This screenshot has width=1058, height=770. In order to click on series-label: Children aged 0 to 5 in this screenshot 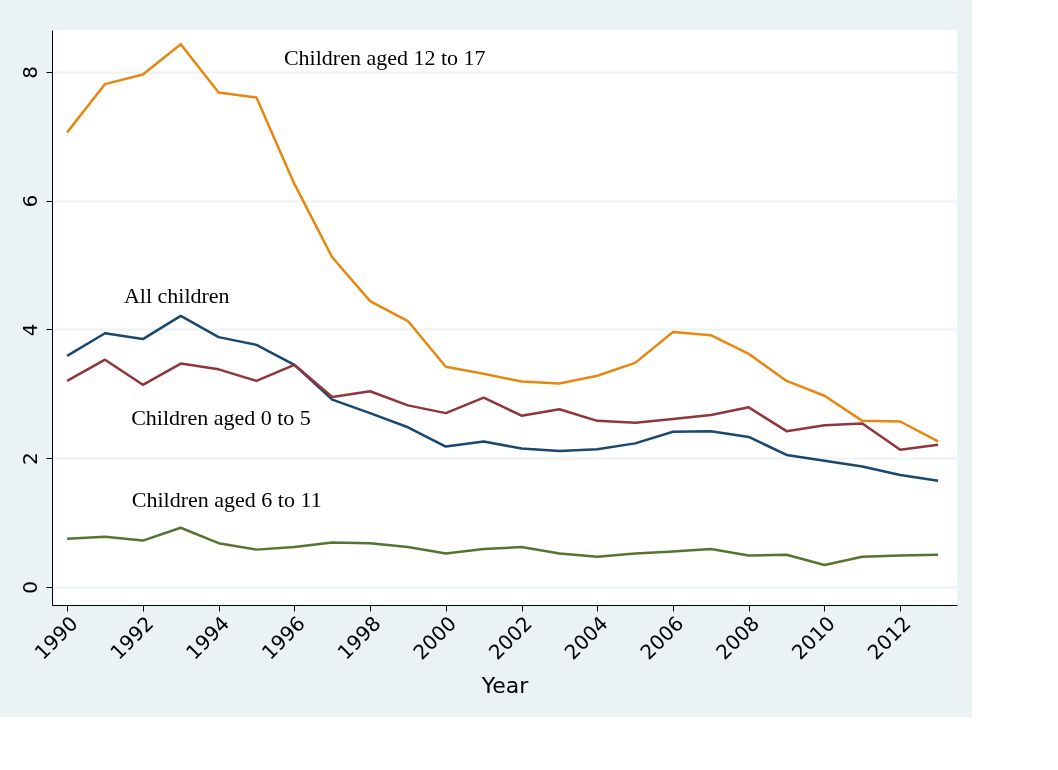, I will do `click(221, 417)`.